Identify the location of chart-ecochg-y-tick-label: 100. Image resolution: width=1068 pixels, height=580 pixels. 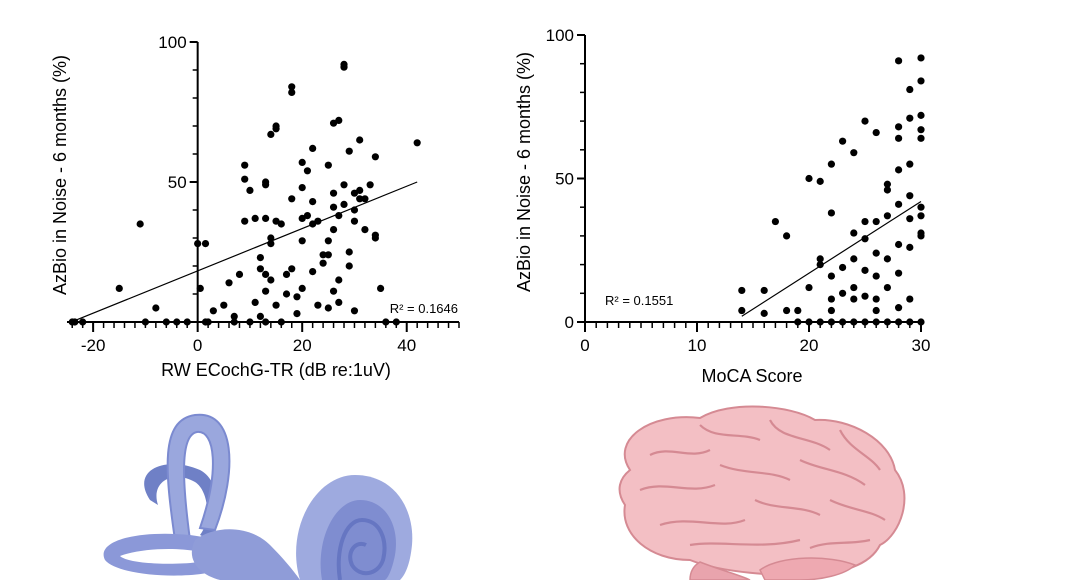
(172, 42).